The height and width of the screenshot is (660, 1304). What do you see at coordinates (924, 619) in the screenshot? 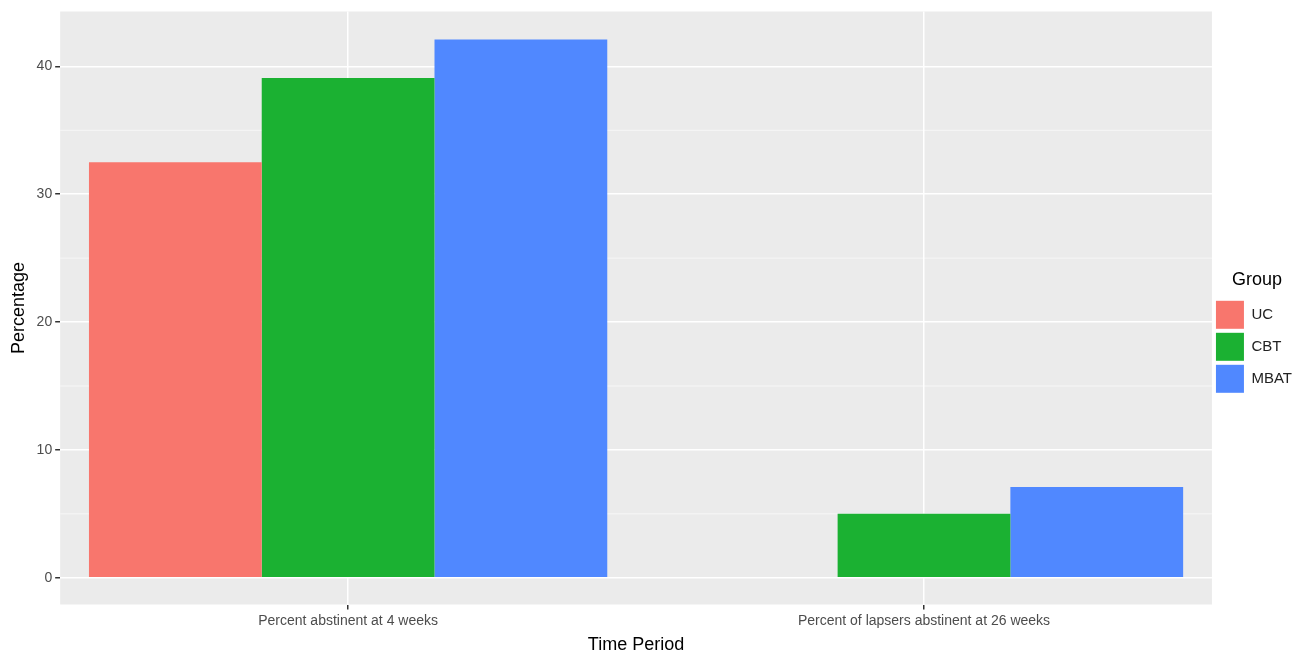
I see `x-tick-label: Percent of lapsers abstinent at 26 weeks` at bounding box center [924, 619].